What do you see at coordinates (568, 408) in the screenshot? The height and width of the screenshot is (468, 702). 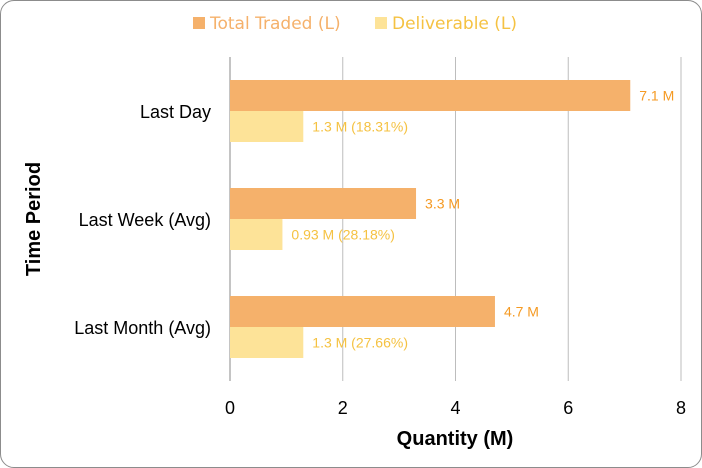 I see `x-tick-label: 6` at bounding box center [568, 408].